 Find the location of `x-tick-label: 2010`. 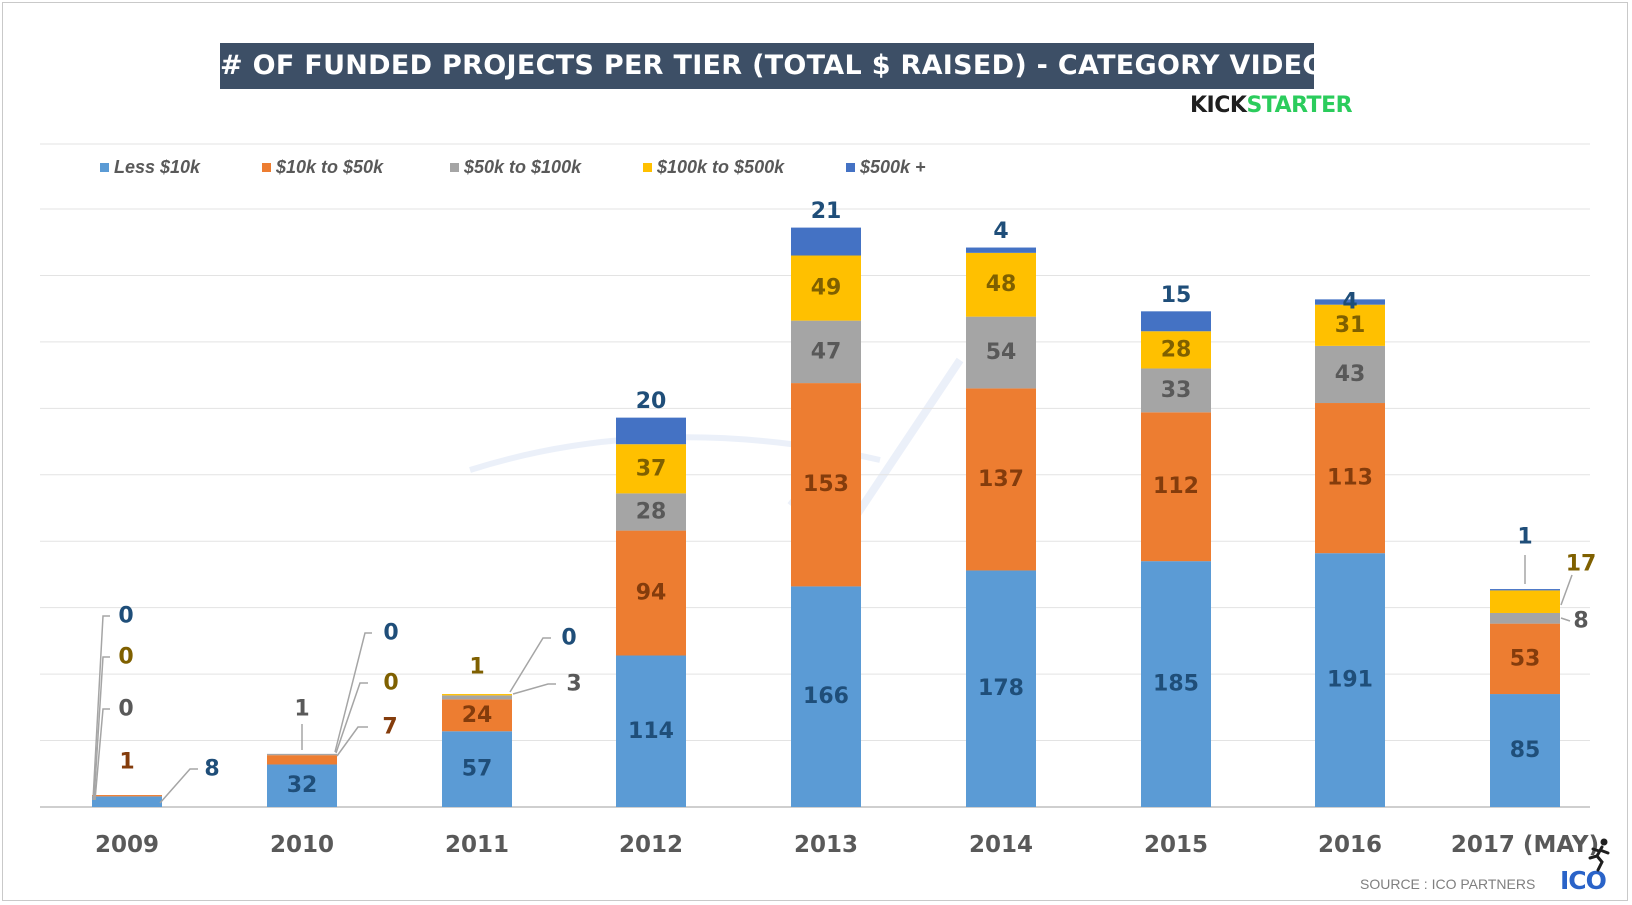

x-tick-label: 2010 is located at coordinates (302, 845).